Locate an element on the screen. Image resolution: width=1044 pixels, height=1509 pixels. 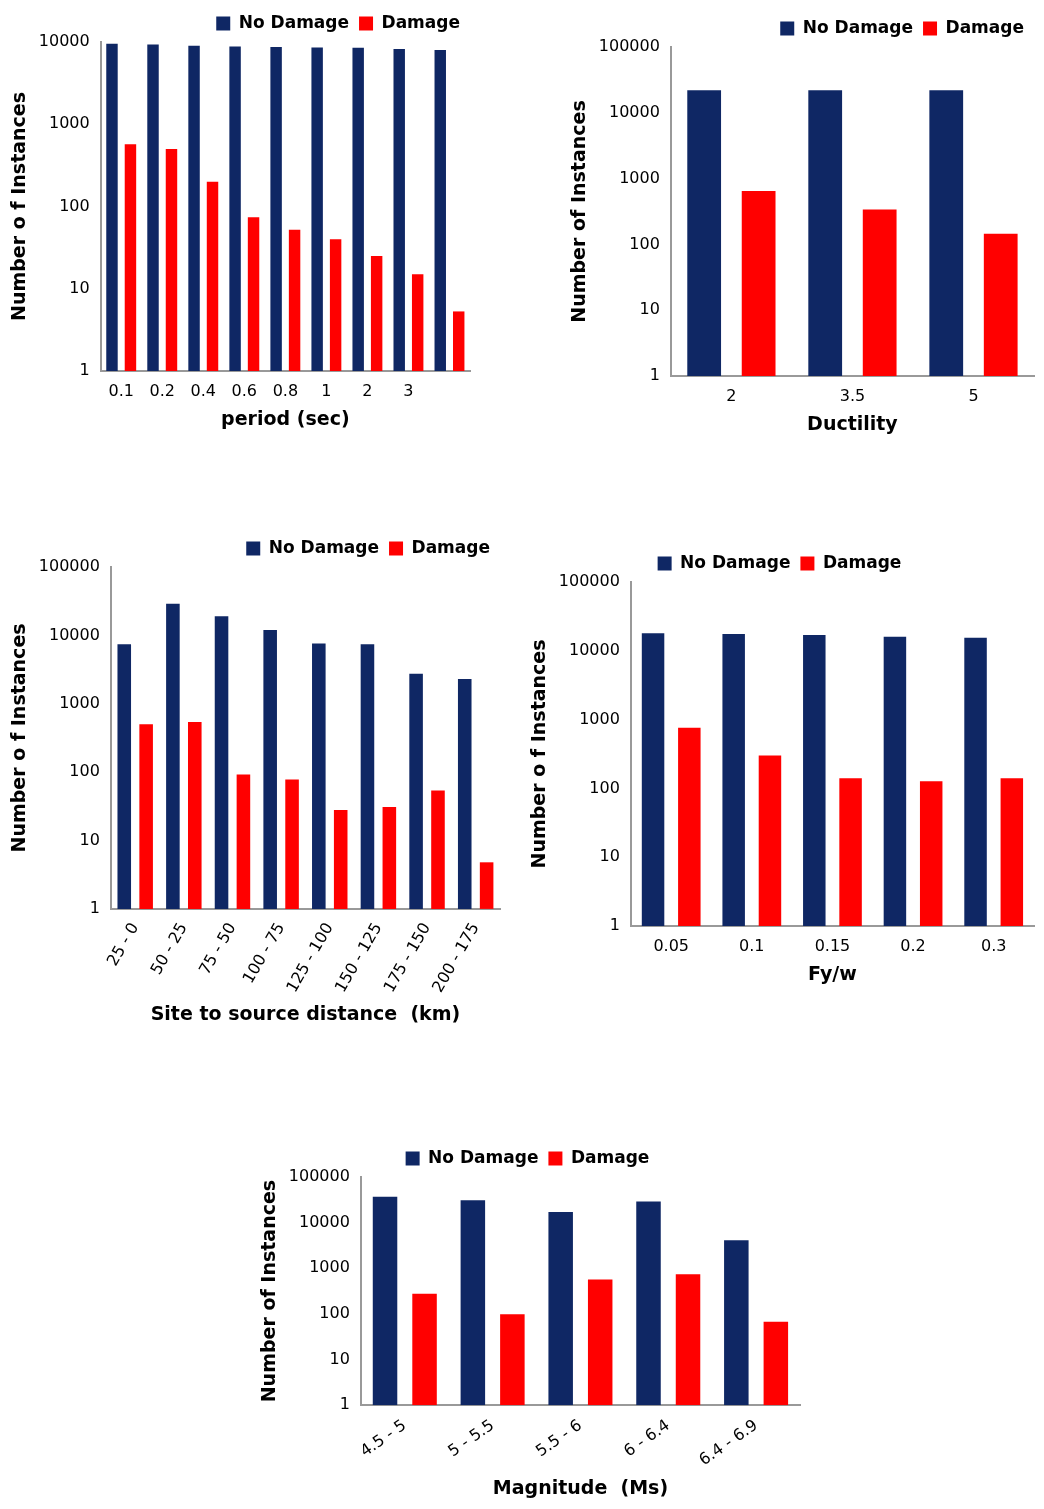
x-tick-label: 4.5 - 5 is located at coordinates (383, 1438).